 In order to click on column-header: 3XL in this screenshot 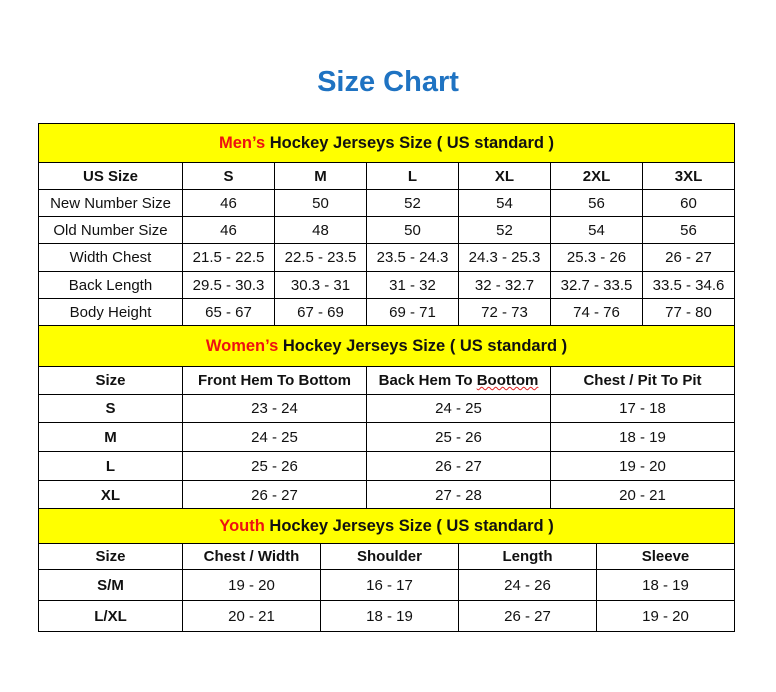, I will do `click(688, 176)`.